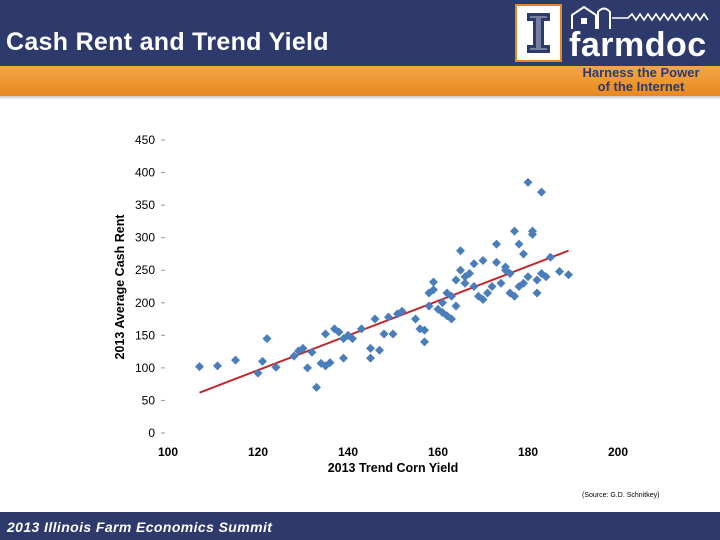  Describe the element at coordinates (393, 468) in the screenshot. I see `x-axis-title: 2013 Trend Corn Yield` at that location.